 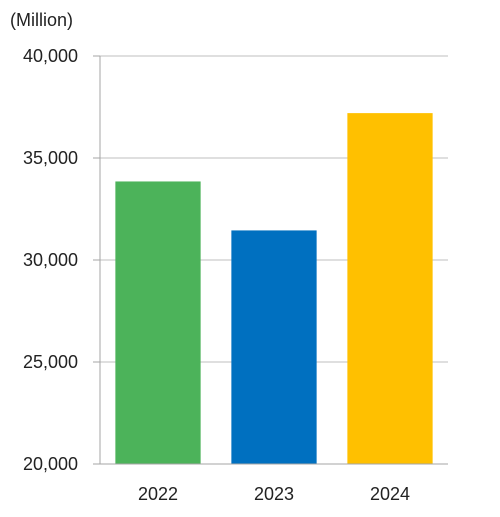 What do you see at coordinates (390, 494) in the screenshot?
I see `x-tick-label: 2024` at bounding box center [390, 494].